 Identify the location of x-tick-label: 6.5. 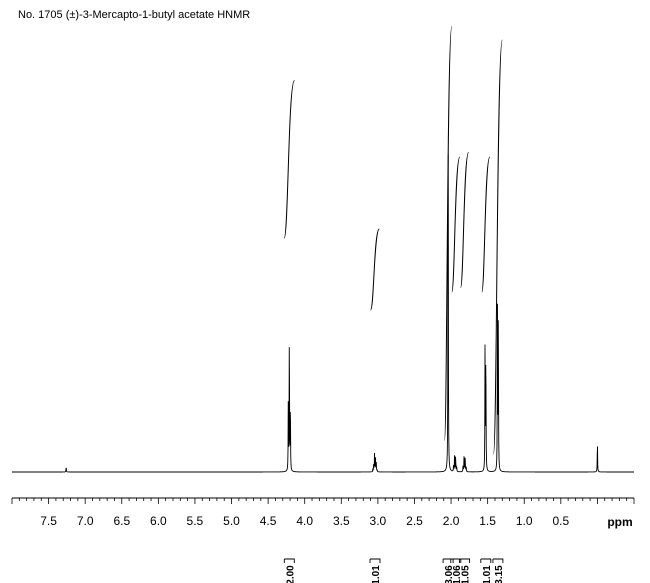
(121, 521).